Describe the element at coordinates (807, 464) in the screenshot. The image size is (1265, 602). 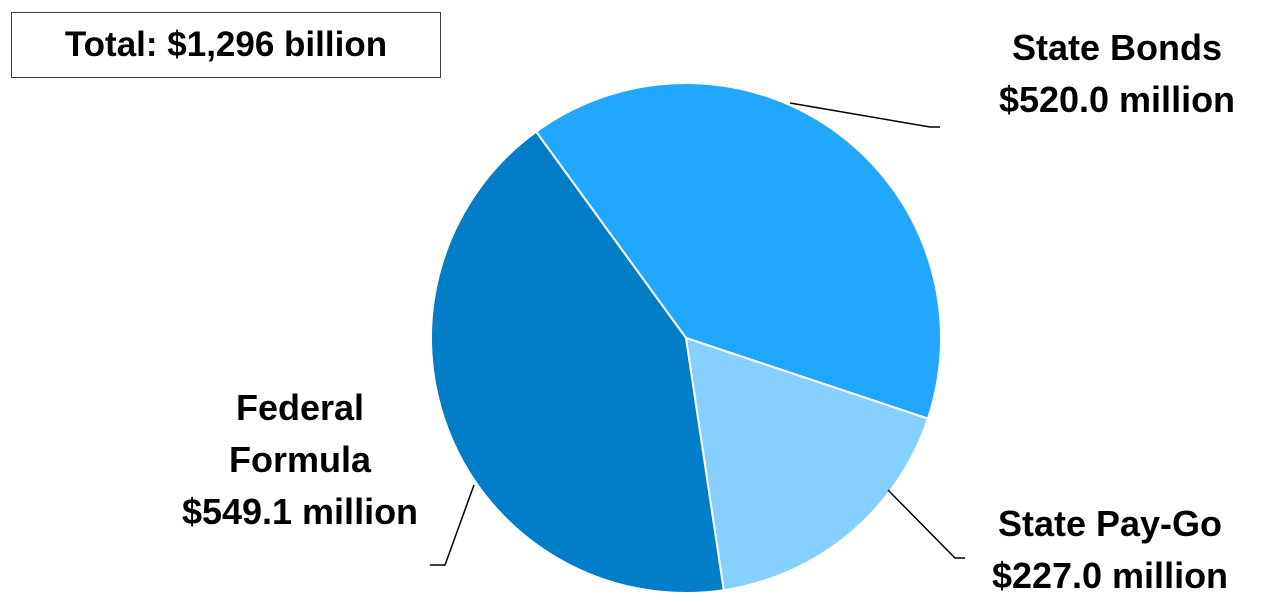
I see `pie-slice-state-pay-go` at that location.